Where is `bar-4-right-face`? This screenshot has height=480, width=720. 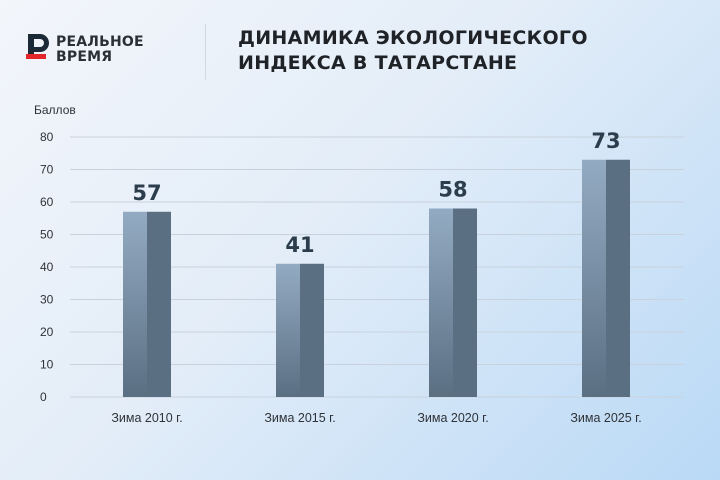
bar-4-right-face is located at coordinates (618, 278).